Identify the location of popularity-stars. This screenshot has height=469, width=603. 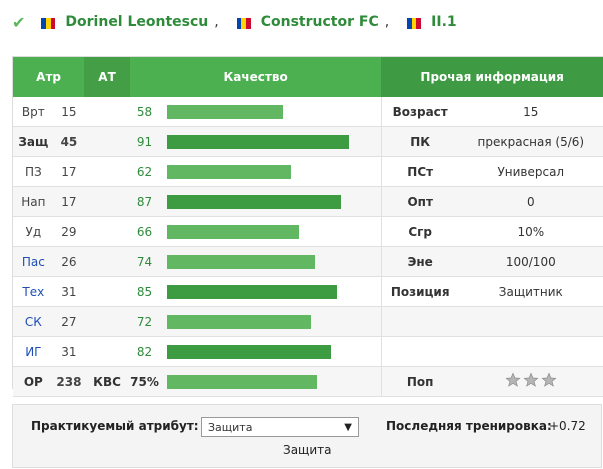
(530, 381).